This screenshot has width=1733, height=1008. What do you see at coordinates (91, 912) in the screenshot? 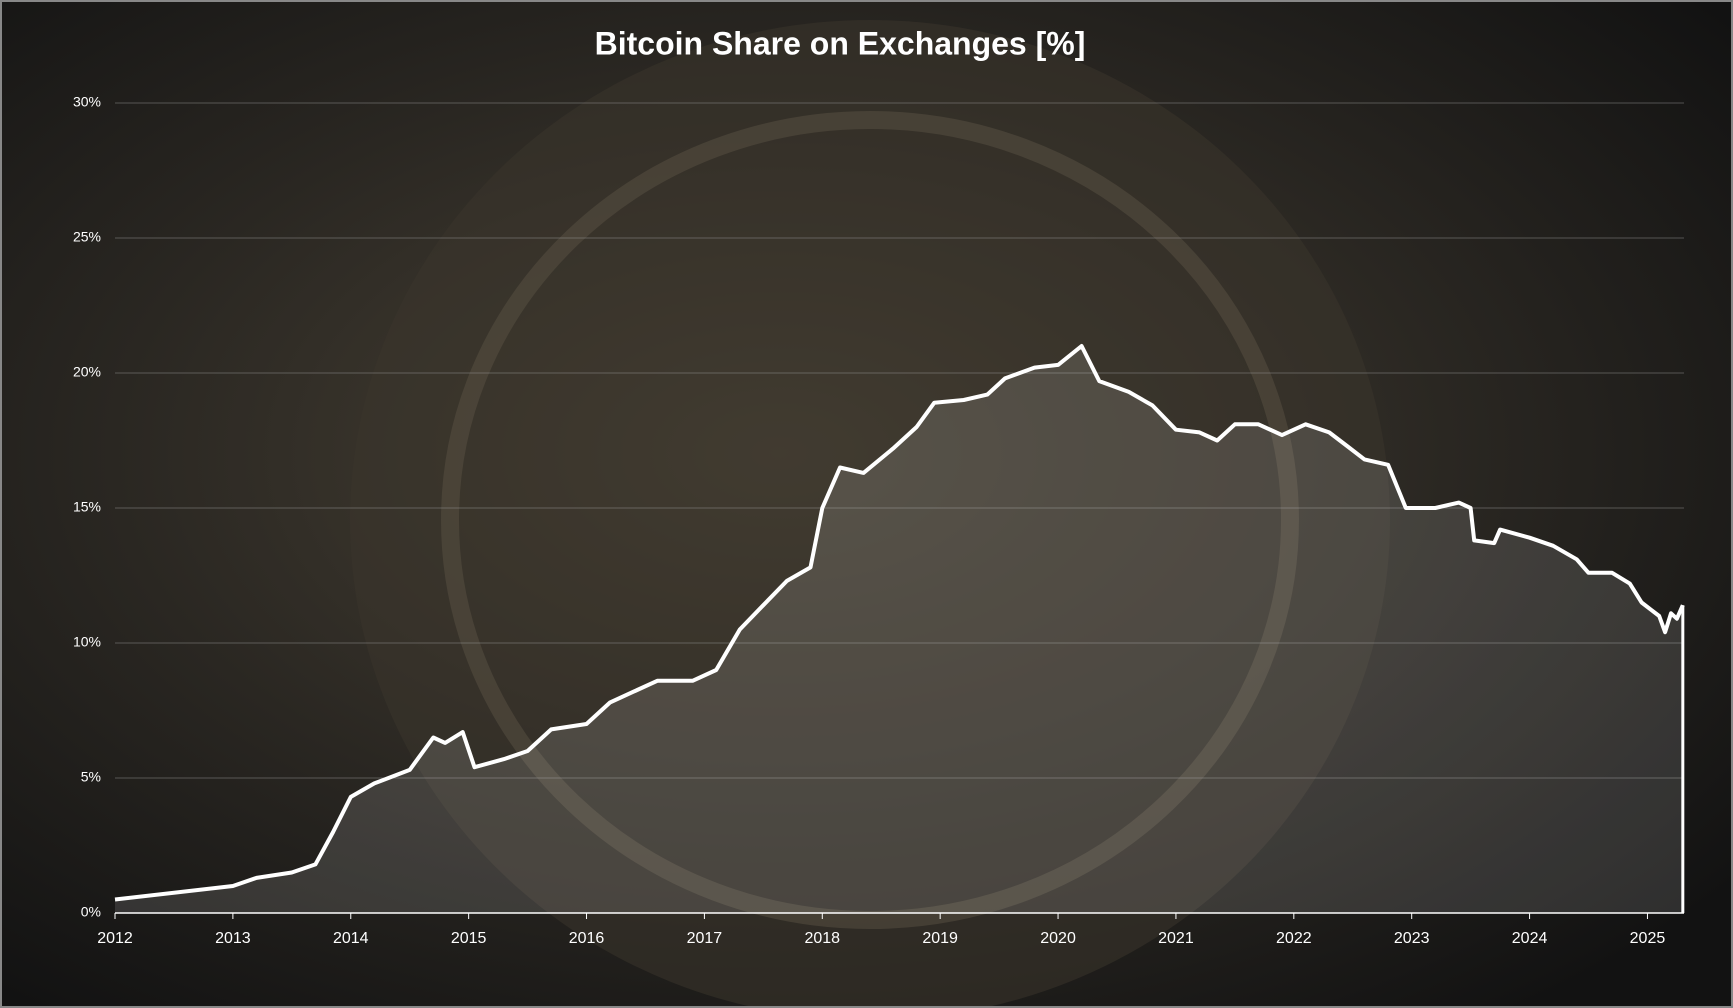
I see `y-tick-label: 0%` at bounding box center [91, 912].